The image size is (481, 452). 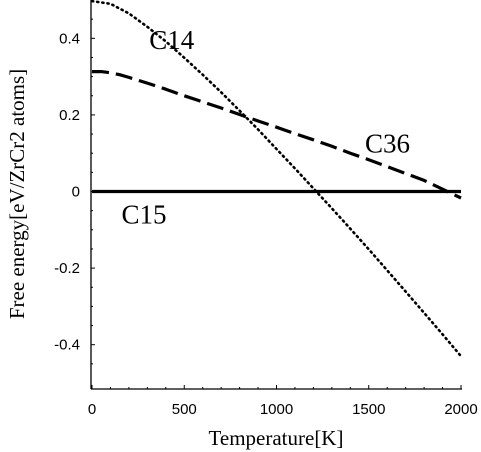 I want to click on series-label-c36: C36, so click(x=387, y=144).